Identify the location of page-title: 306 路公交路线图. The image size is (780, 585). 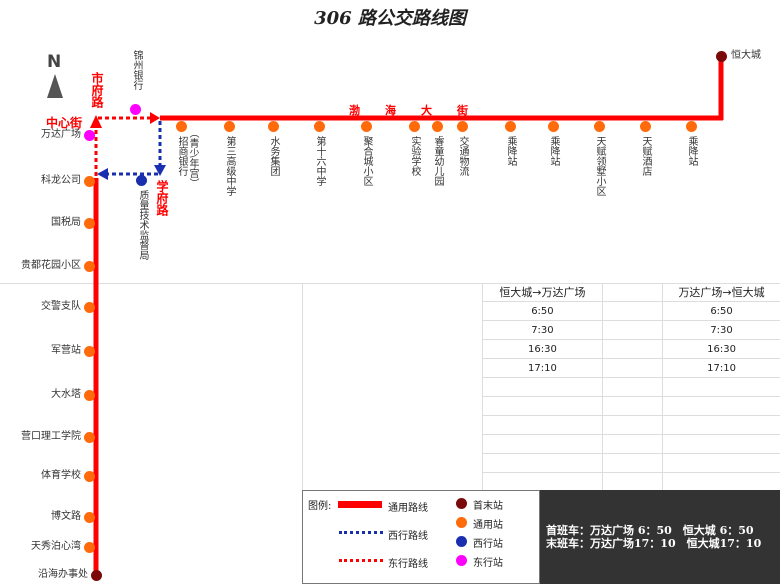
(390, 18).